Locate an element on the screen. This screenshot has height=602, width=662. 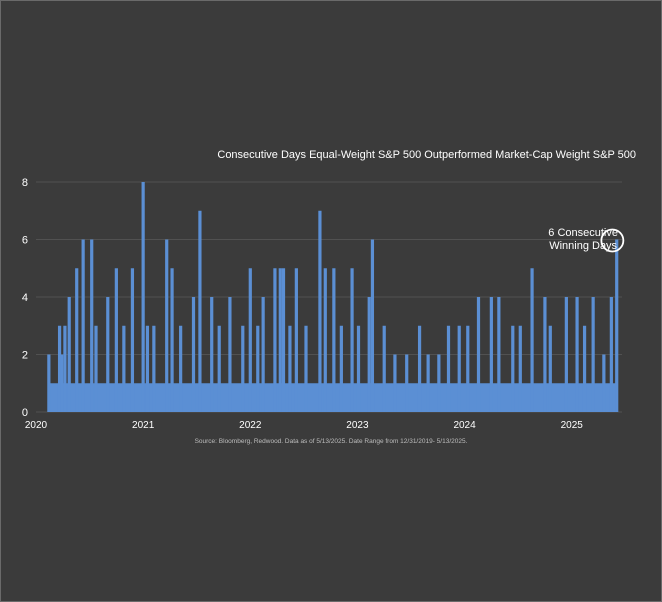
y-tick-label: 0 is located at coordinates (25, 413).